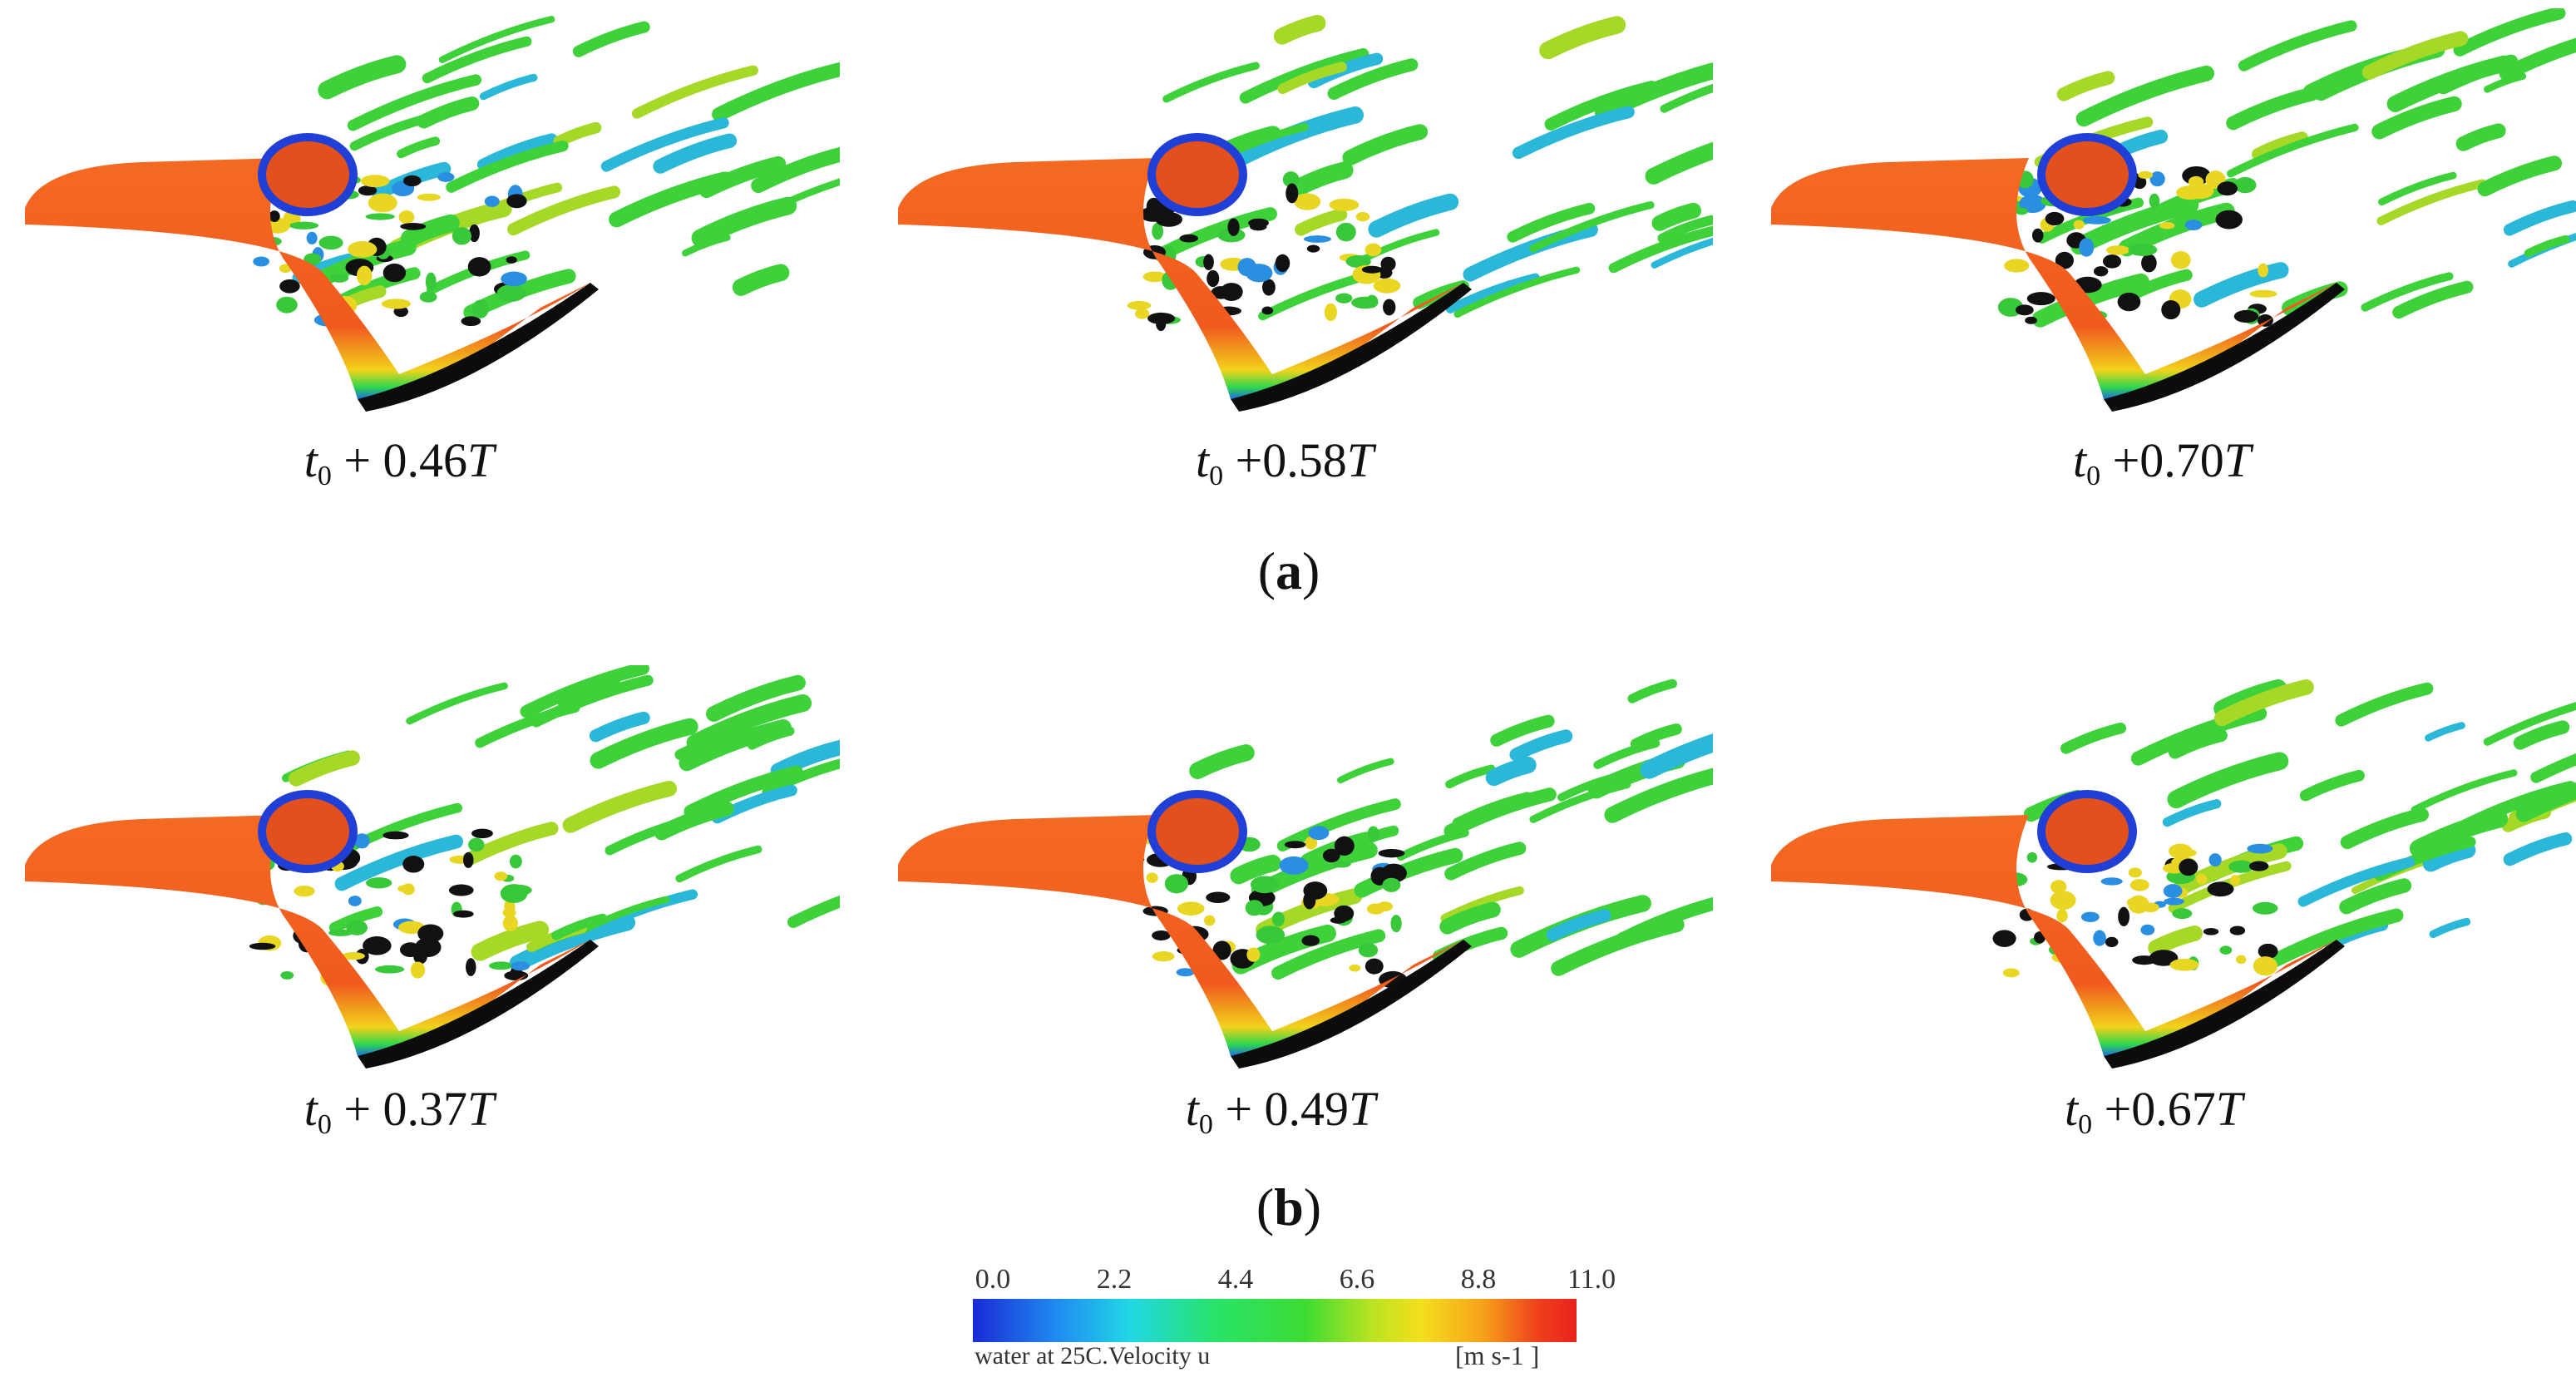 The image size is (2576, 1387). Describe the element at coordinates (1479, 1280) in the screenshot. I see `colorbar-tick: 8.8` at that location.